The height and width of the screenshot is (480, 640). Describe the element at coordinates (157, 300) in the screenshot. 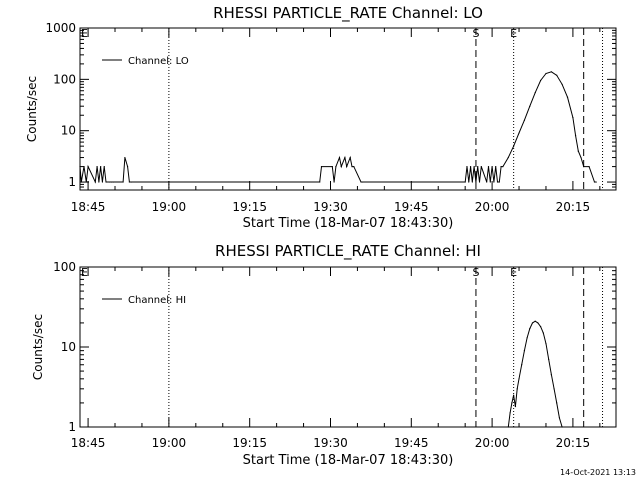

I see `legend-entry: Channel: HI` at that location.